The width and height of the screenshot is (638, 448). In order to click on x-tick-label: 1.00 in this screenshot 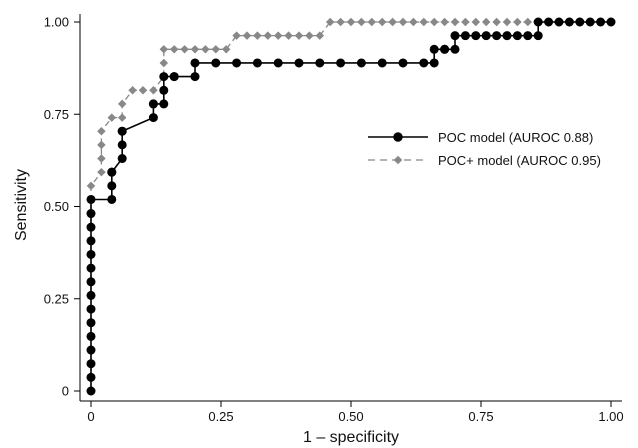, I will do `click(610, 416)`.